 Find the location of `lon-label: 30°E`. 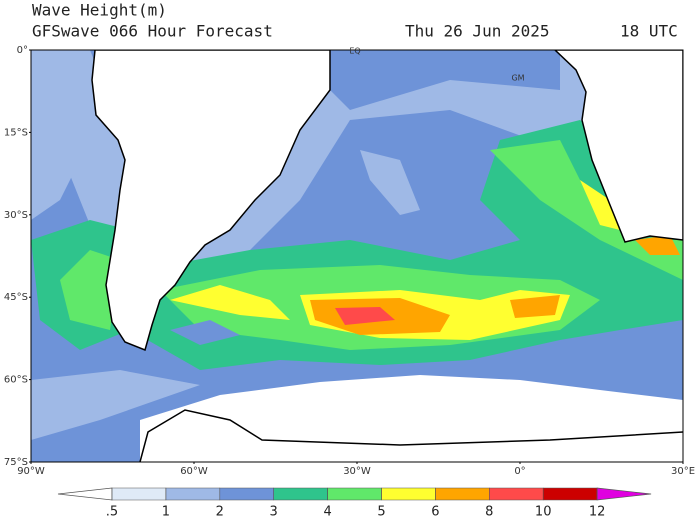

lon-label: 30°E is located at coordinates (683, 471).